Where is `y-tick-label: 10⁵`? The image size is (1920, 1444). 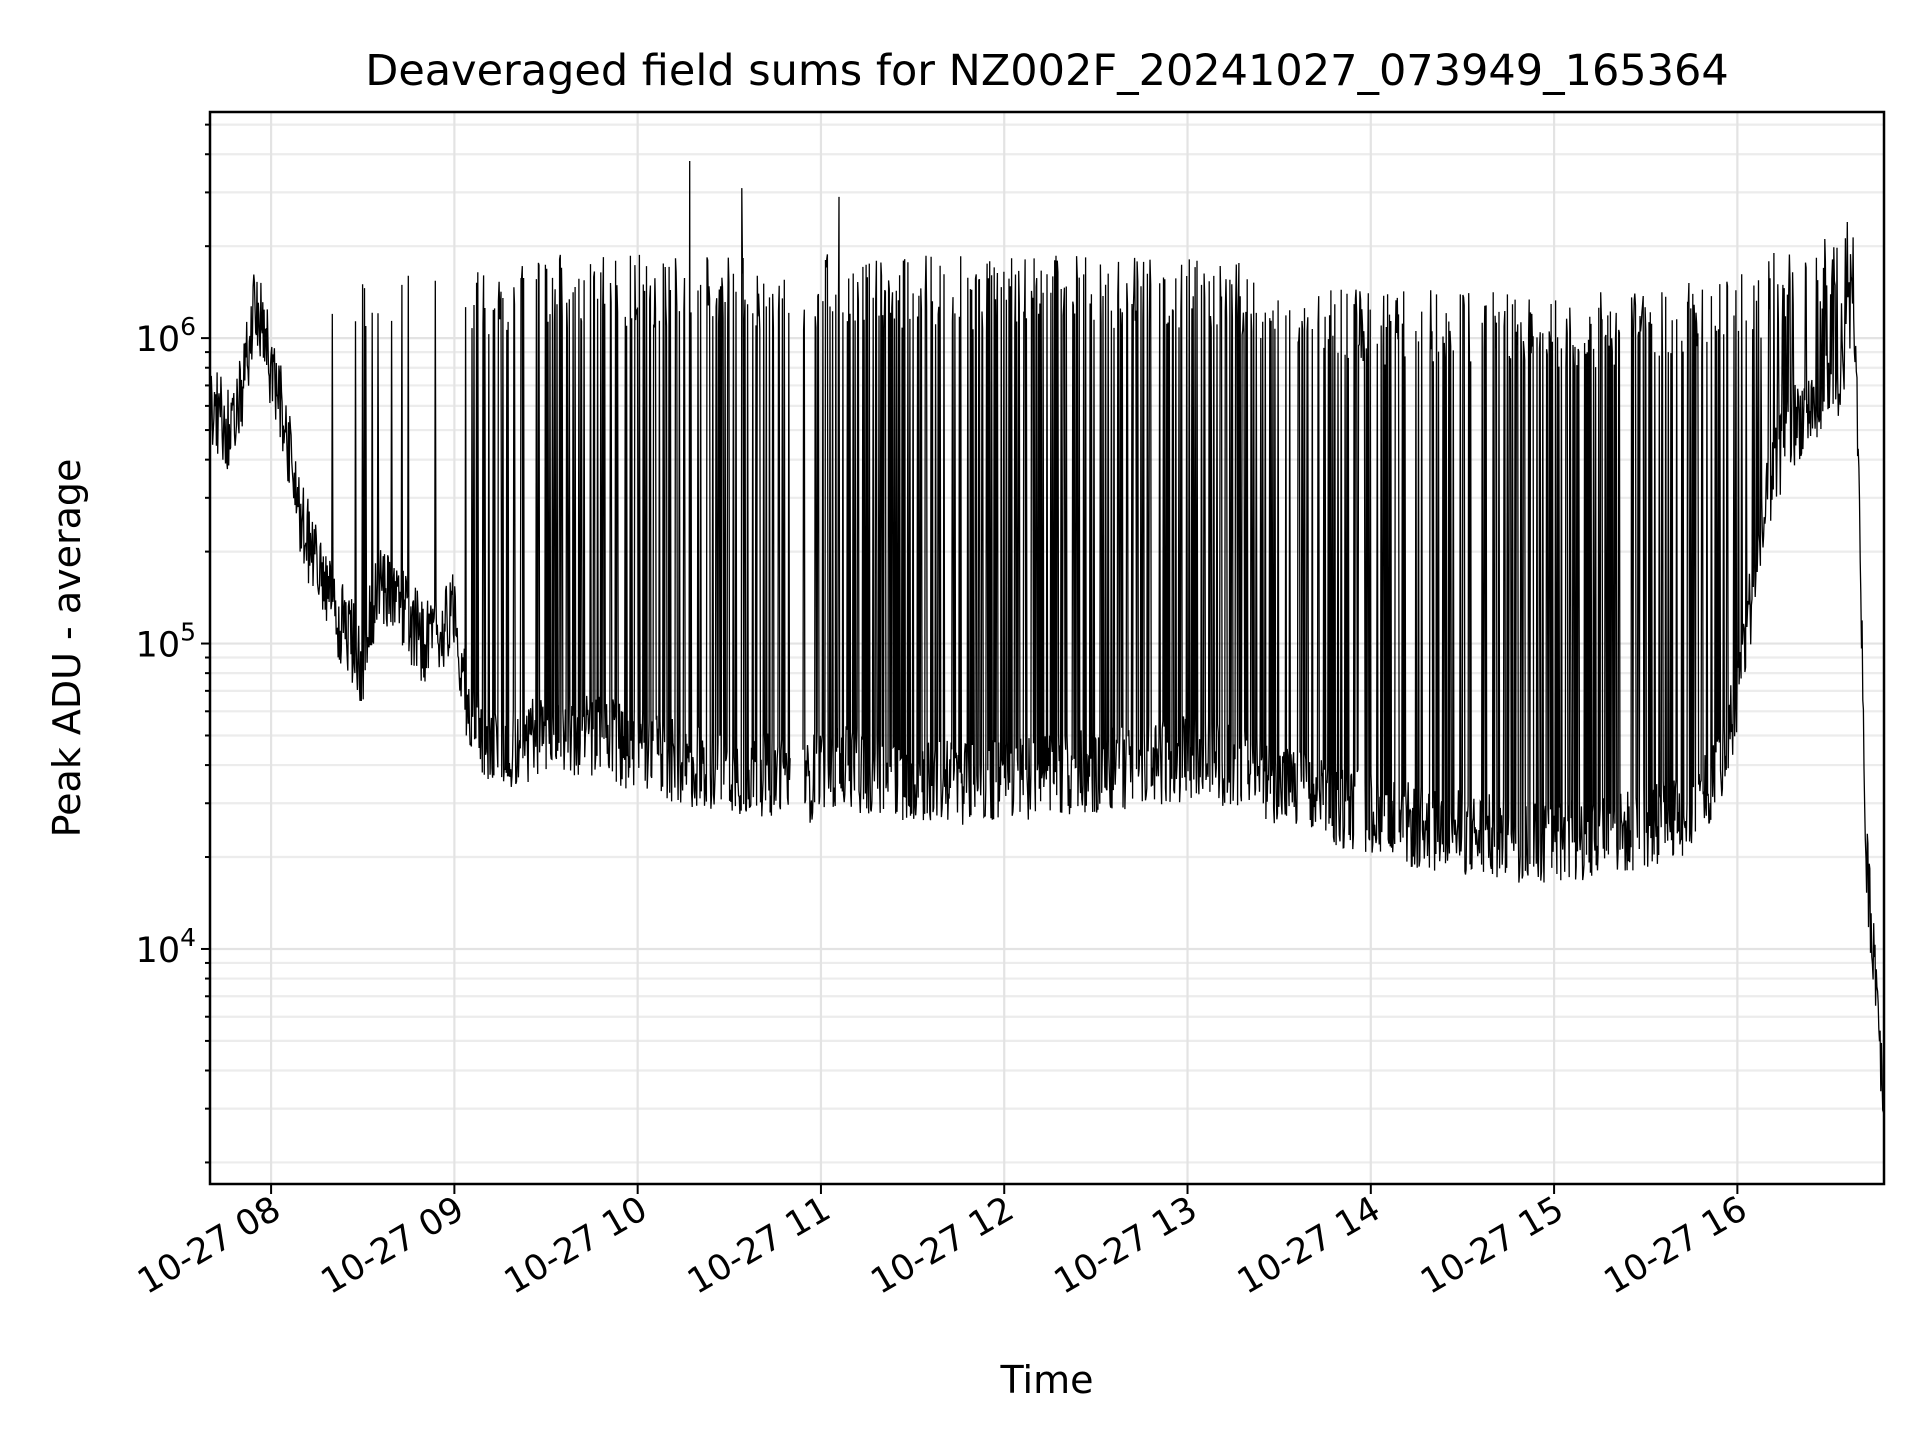
y-tick-label: 10⁵ is located at coordinates (166, 642).